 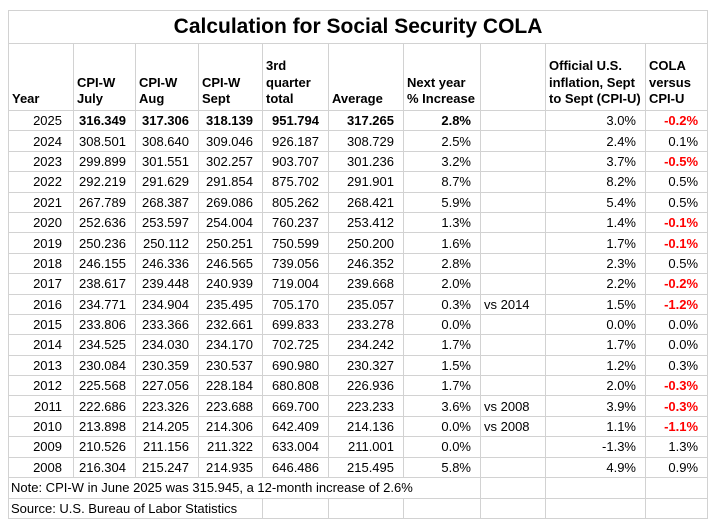 I want to click on cell-vs-note: vs 2008, so click(x=513, y=406).